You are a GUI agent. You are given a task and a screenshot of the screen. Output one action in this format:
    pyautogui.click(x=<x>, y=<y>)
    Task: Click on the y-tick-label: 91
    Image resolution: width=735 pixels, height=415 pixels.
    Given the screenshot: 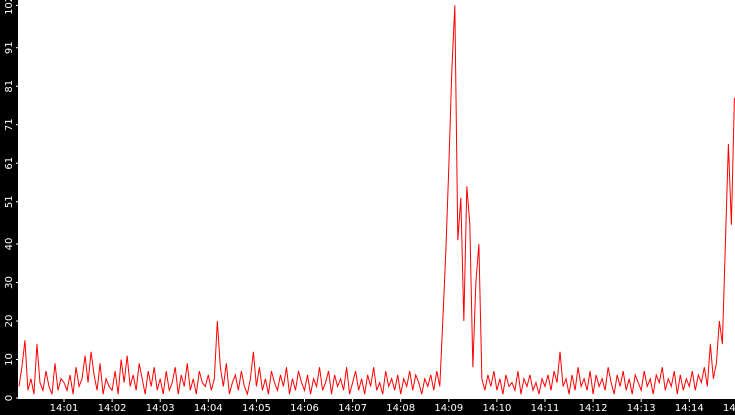 What is the action you would take?
    pyautogui.click(x=9, y=47)
    